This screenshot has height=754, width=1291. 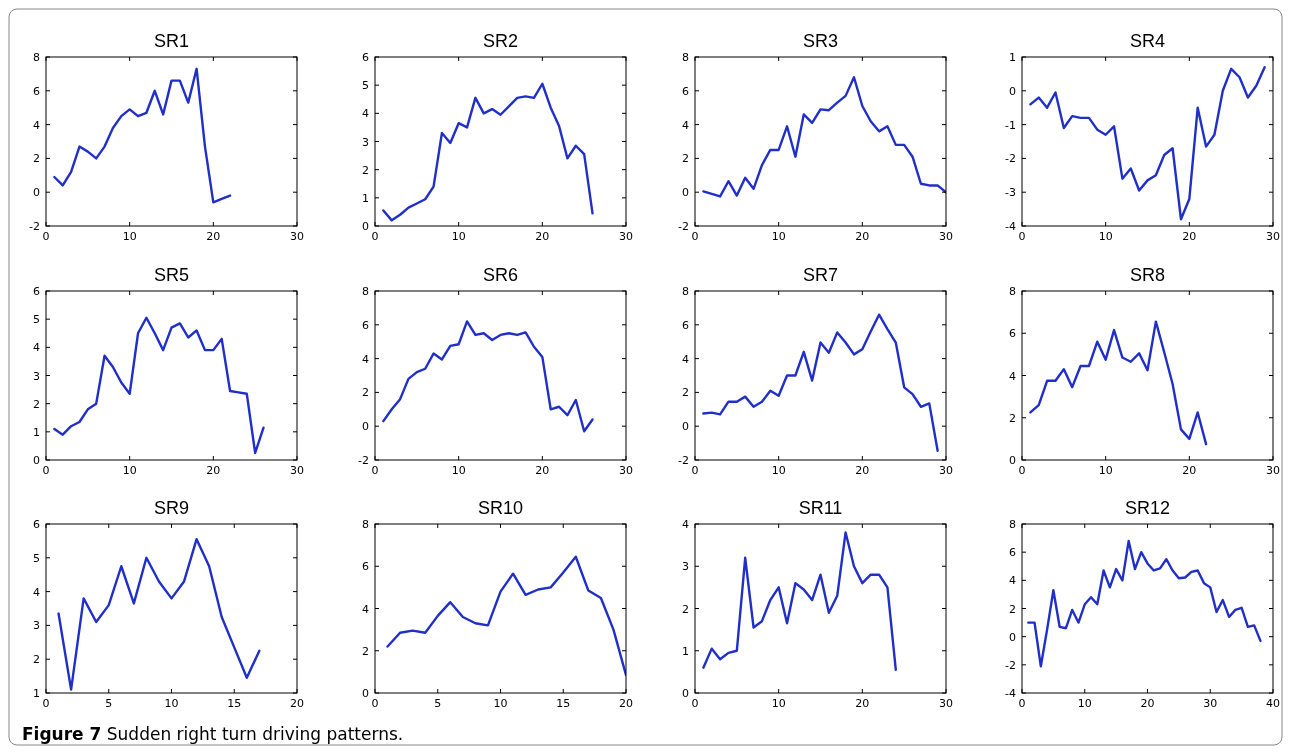 I want to click on chart-title: SR1, so click(x=171, y=41).